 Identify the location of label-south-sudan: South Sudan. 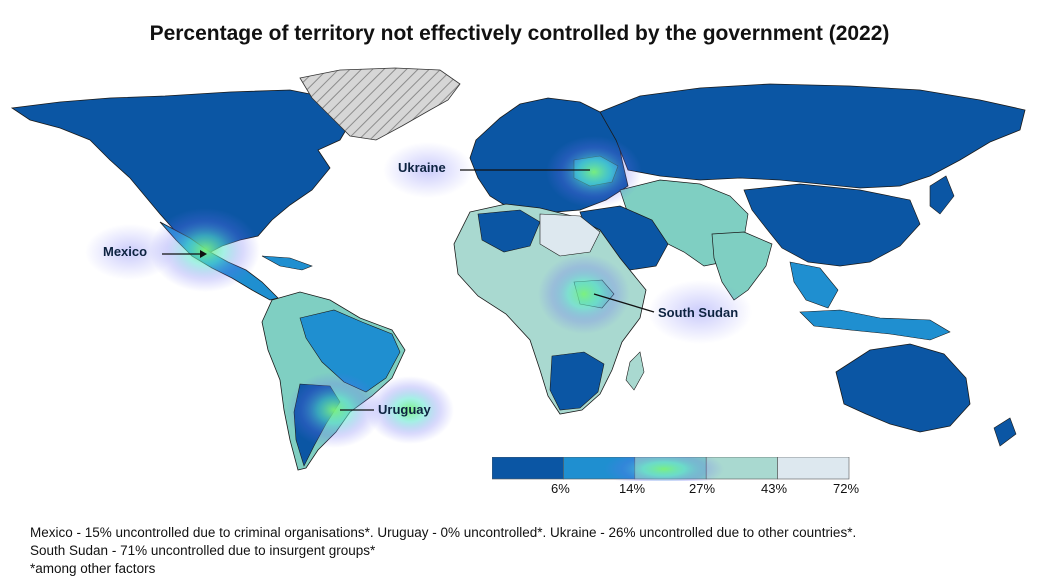
(698, 312).